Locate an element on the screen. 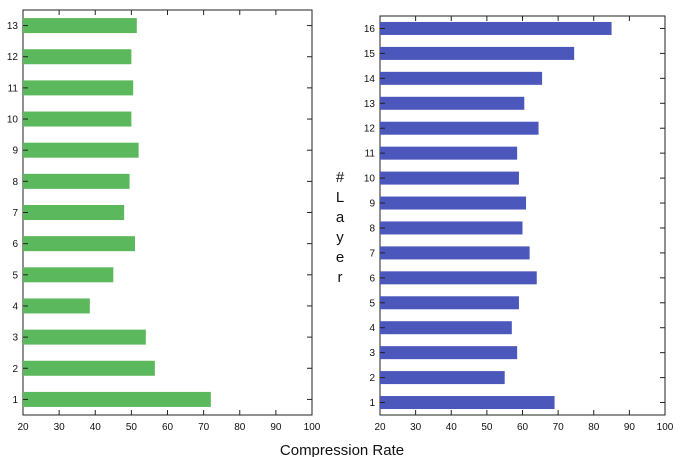  y-axis-label-char: e is located at coordinates (340, 257).